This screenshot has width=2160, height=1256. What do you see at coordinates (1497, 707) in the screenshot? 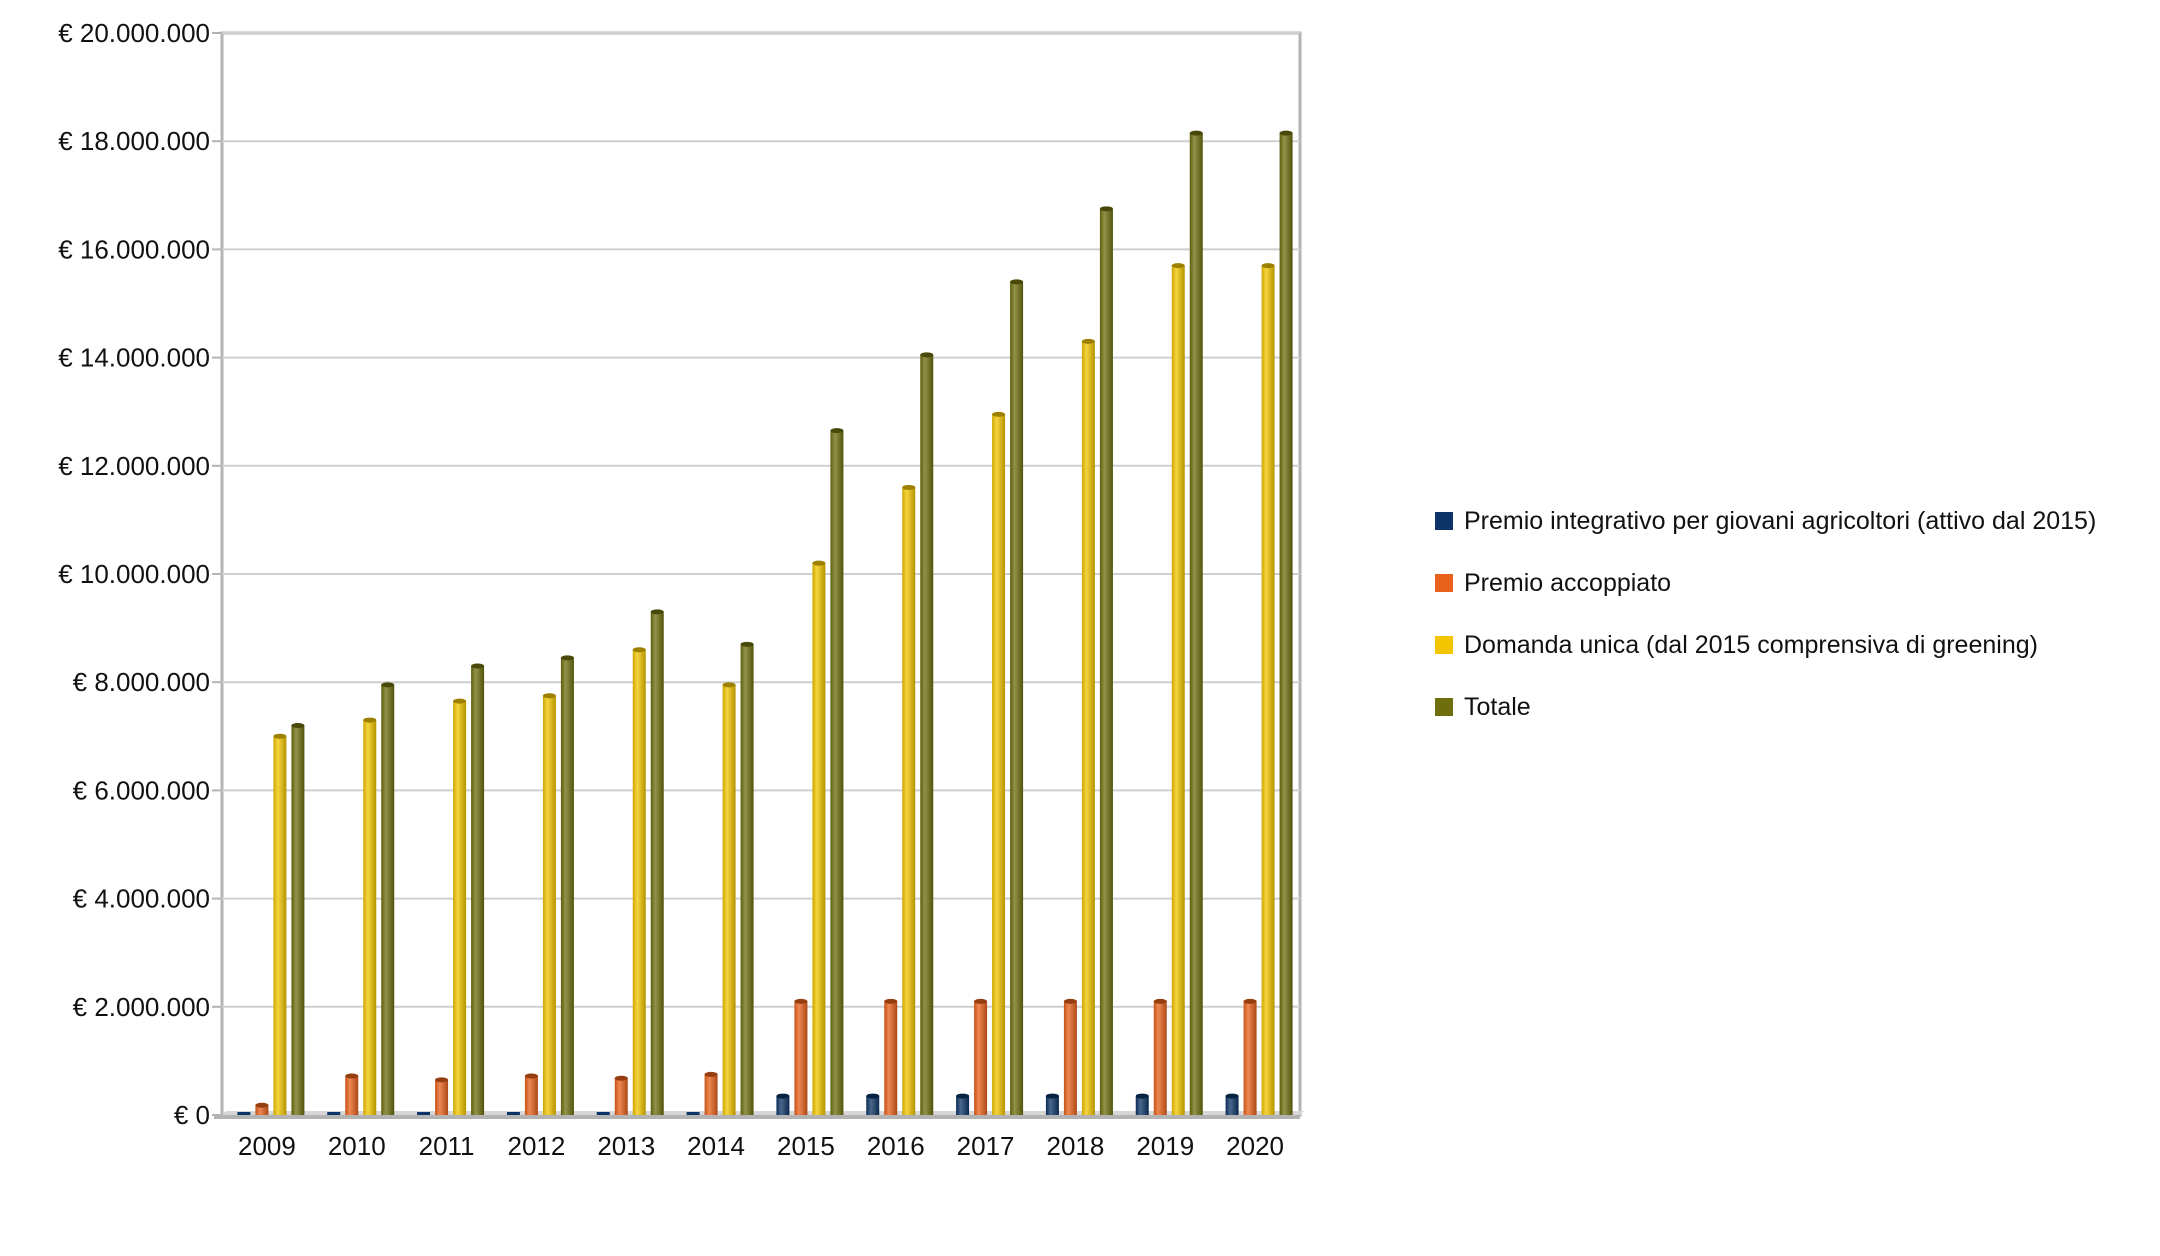
I see `legend-label: Totale` at bounding box center [1497, 707].